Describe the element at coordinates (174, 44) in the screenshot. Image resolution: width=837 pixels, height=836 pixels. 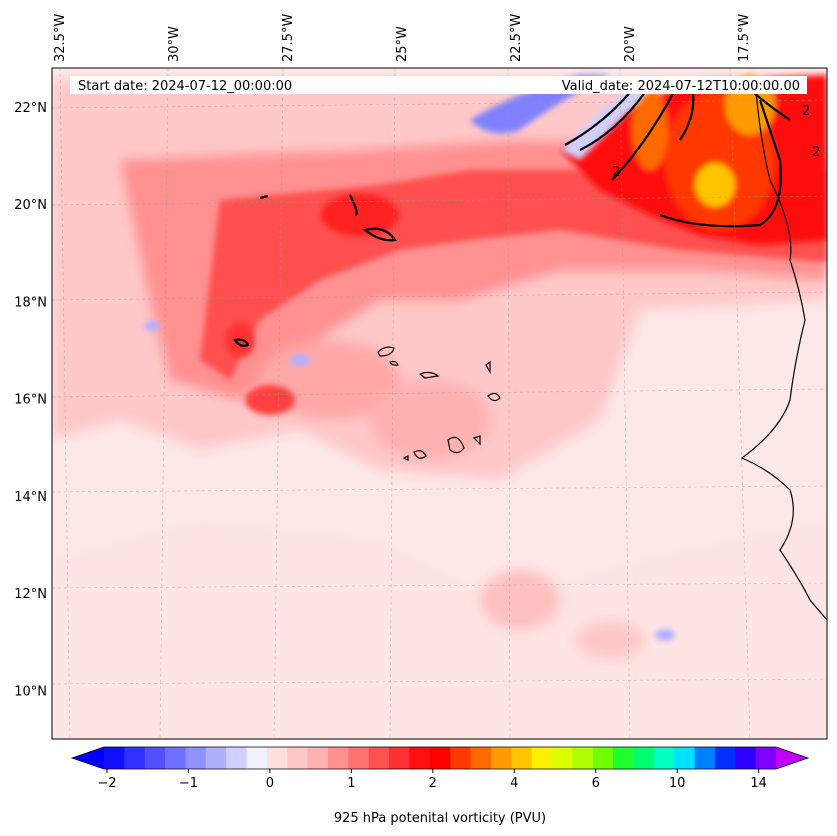
I see `longitude-label-1: 30°W` at that location.